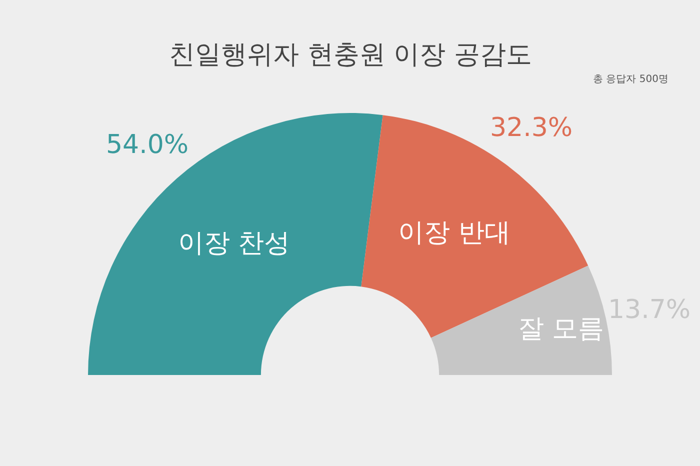 The width and height of the screenshot is (700, 466). Describe the element at coordinates (147, 145) in the screenshot. I see `data-label: 54.0%` at that location.